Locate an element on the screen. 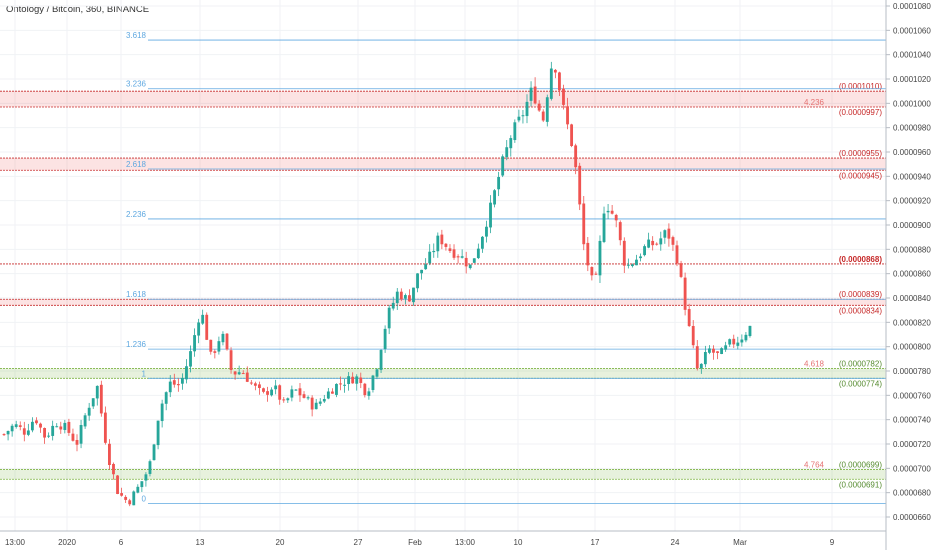  zone-top-label: (0.0001010) is located at coordinates (860, 86).